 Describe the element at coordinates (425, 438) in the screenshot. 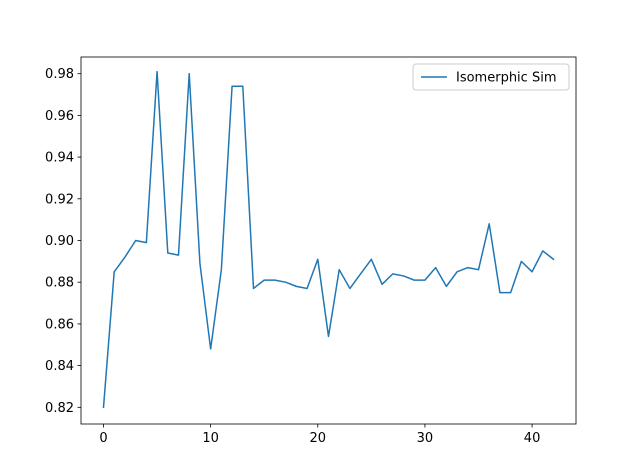

I see `x-tick-label: 30` at that location.